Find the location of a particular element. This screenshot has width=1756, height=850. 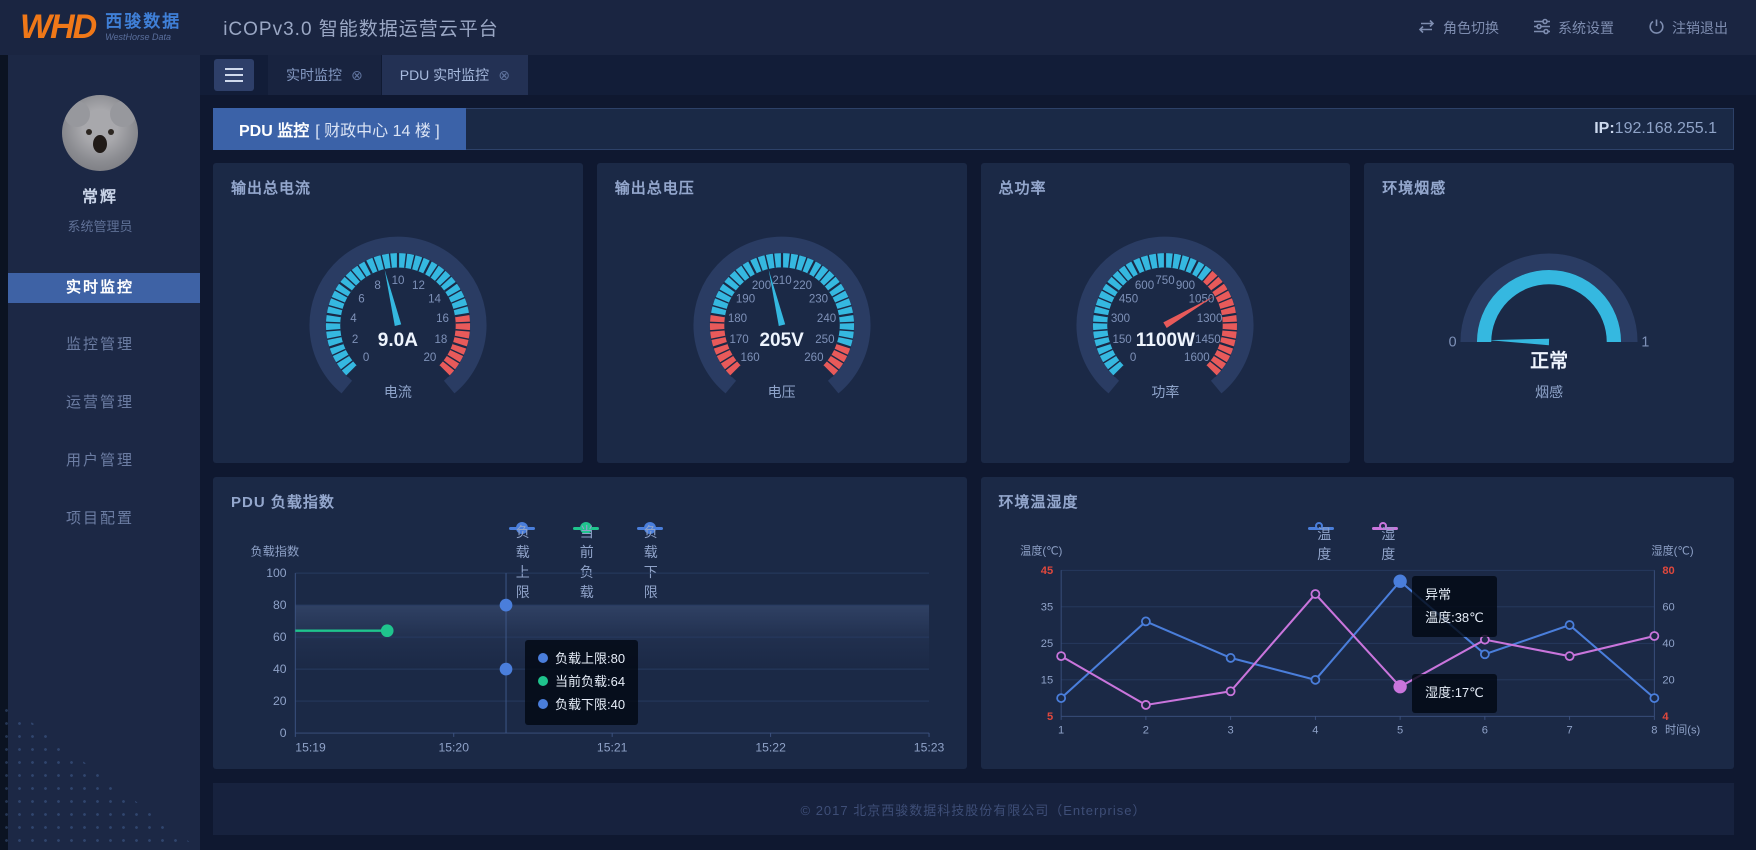

env-right-y-label: 湿度(℃) is located at coordinates (1672, 550).